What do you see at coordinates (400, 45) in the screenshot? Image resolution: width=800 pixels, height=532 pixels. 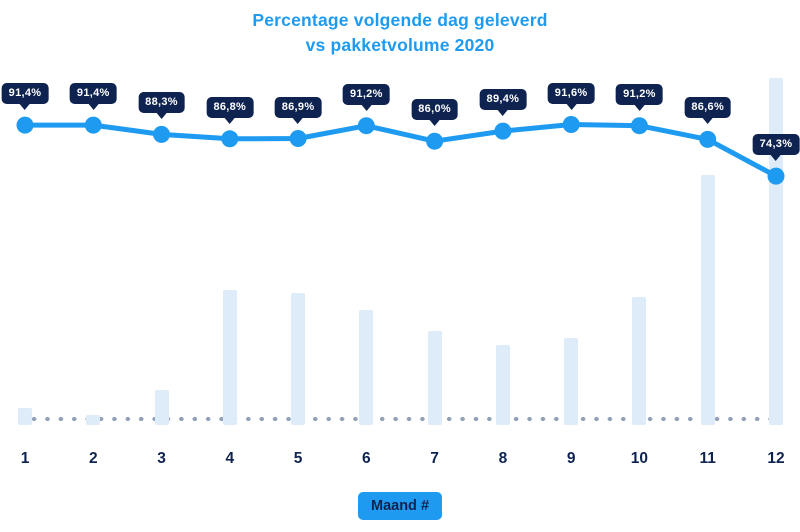 I see `chart-title-line2: vs pakketvolume 2020` at bounding box center [400, 45].